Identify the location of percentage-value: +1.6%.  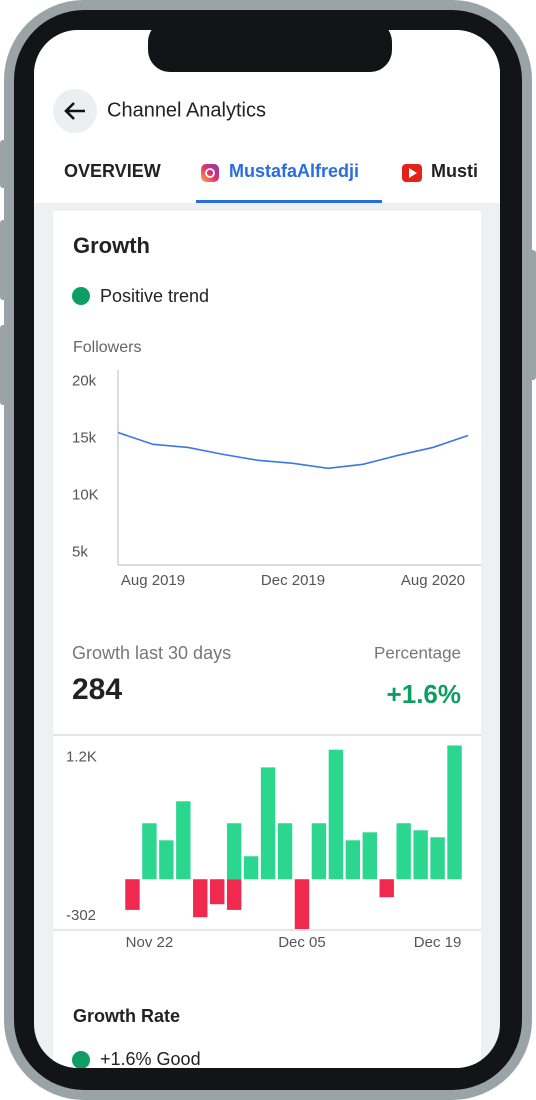
(424, 694).